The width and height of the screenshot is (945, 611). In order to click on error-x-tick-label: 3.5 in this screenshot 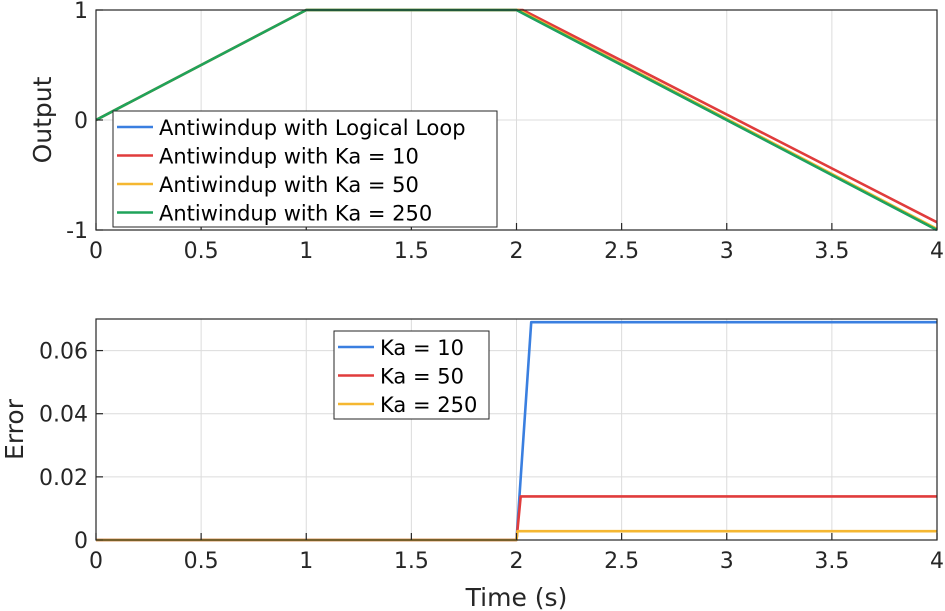, I will do `click(831, 561)`.